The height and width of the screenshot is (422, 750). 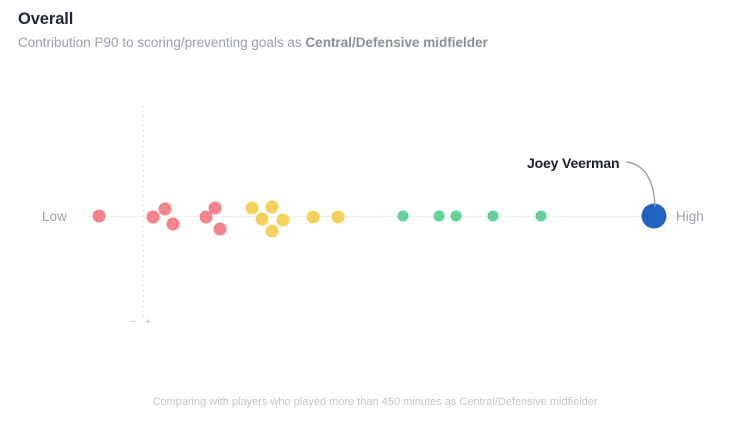 What do you see at coordinates (54, 216) in the screenshot?
I see `axis-label-low: Low` at bounding box center [54, 216].